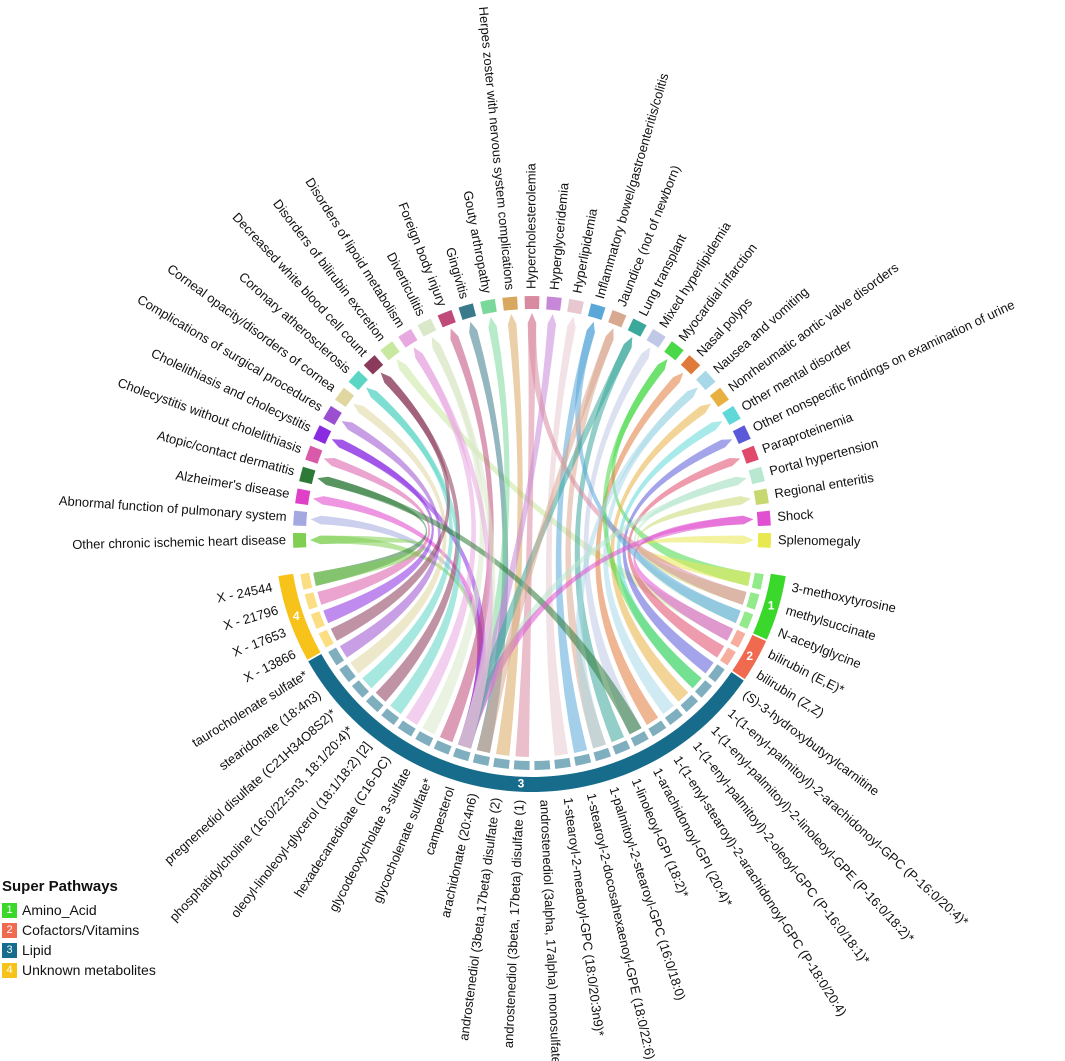  What do you see at coordinates (521, 783) in the screenshot?
I see `pathway-band-number: 3` at bounding box center [521, 783].